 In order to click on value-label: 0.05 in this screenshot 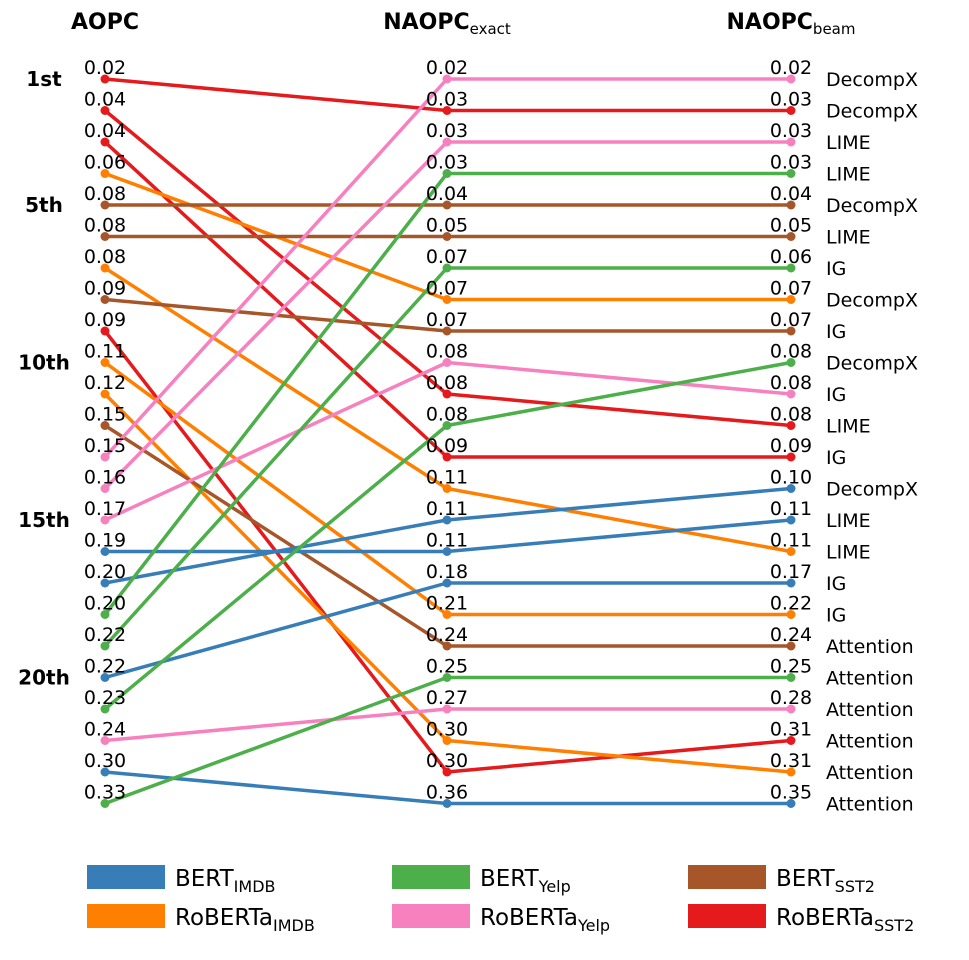, I will do `click(447, 226)`.